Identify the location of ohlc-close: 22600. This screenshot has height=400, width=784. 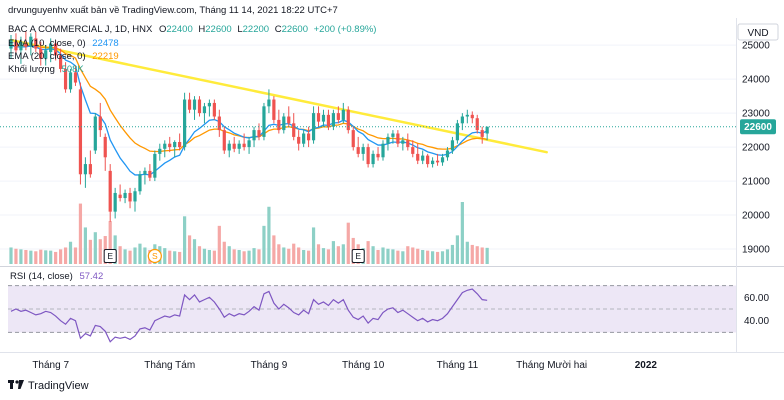
(295, 29).